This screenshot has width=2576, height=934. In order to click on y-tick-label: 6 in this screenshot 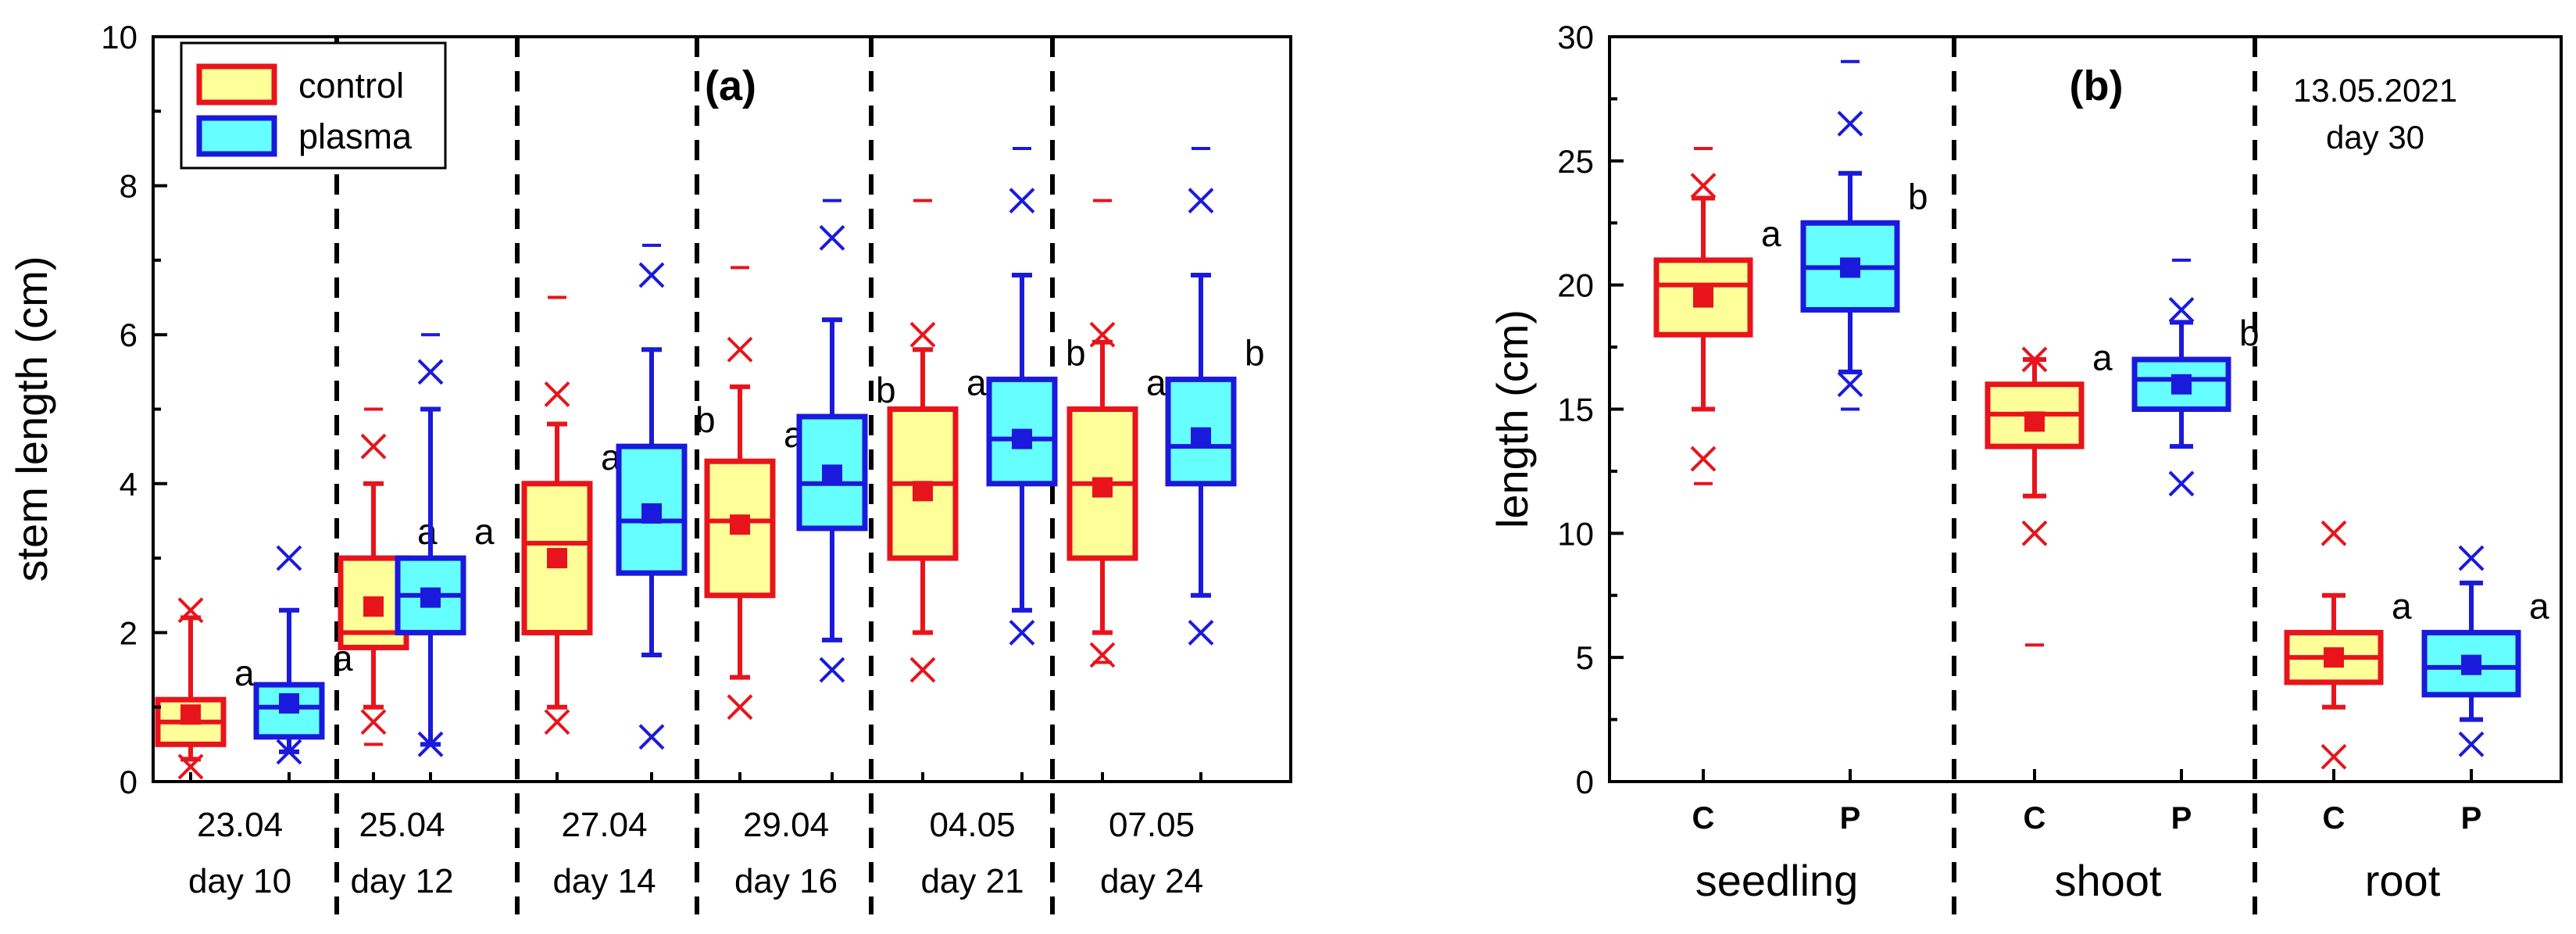, I will do `click(129, 335)`.